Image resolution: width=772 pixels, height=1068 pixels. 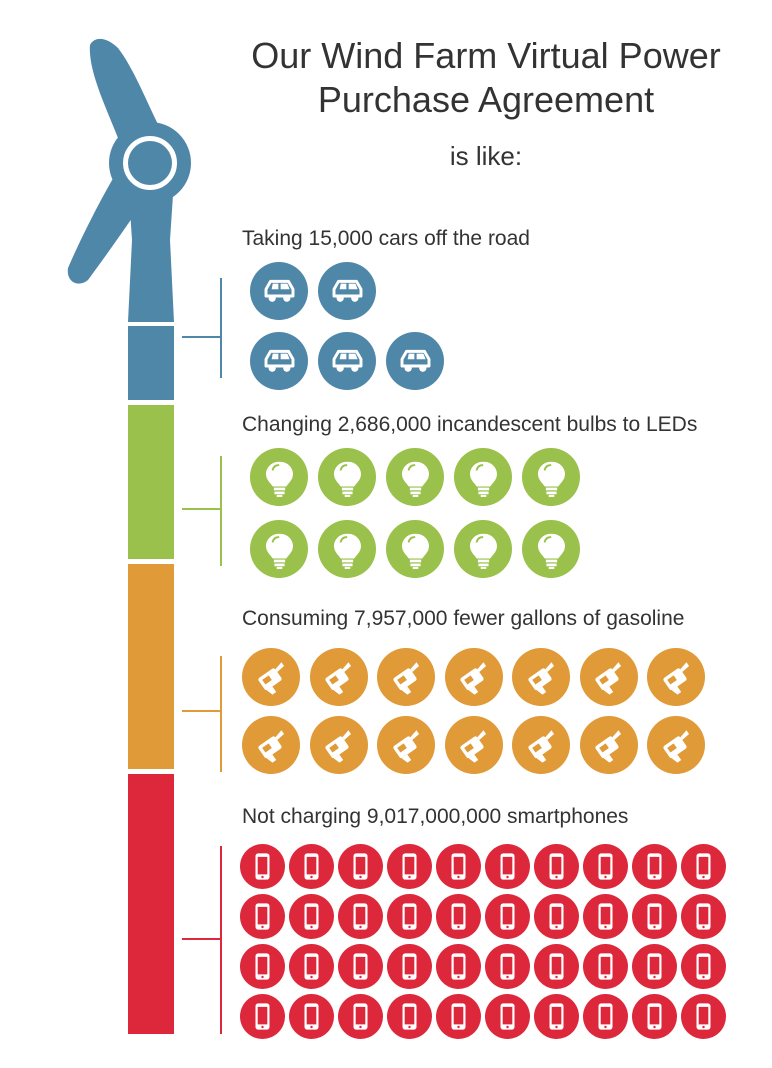 What do you see at coordinates (151, 904) in the screenshot?
I see `tower-segment-red` at bounding box center [151, 904].